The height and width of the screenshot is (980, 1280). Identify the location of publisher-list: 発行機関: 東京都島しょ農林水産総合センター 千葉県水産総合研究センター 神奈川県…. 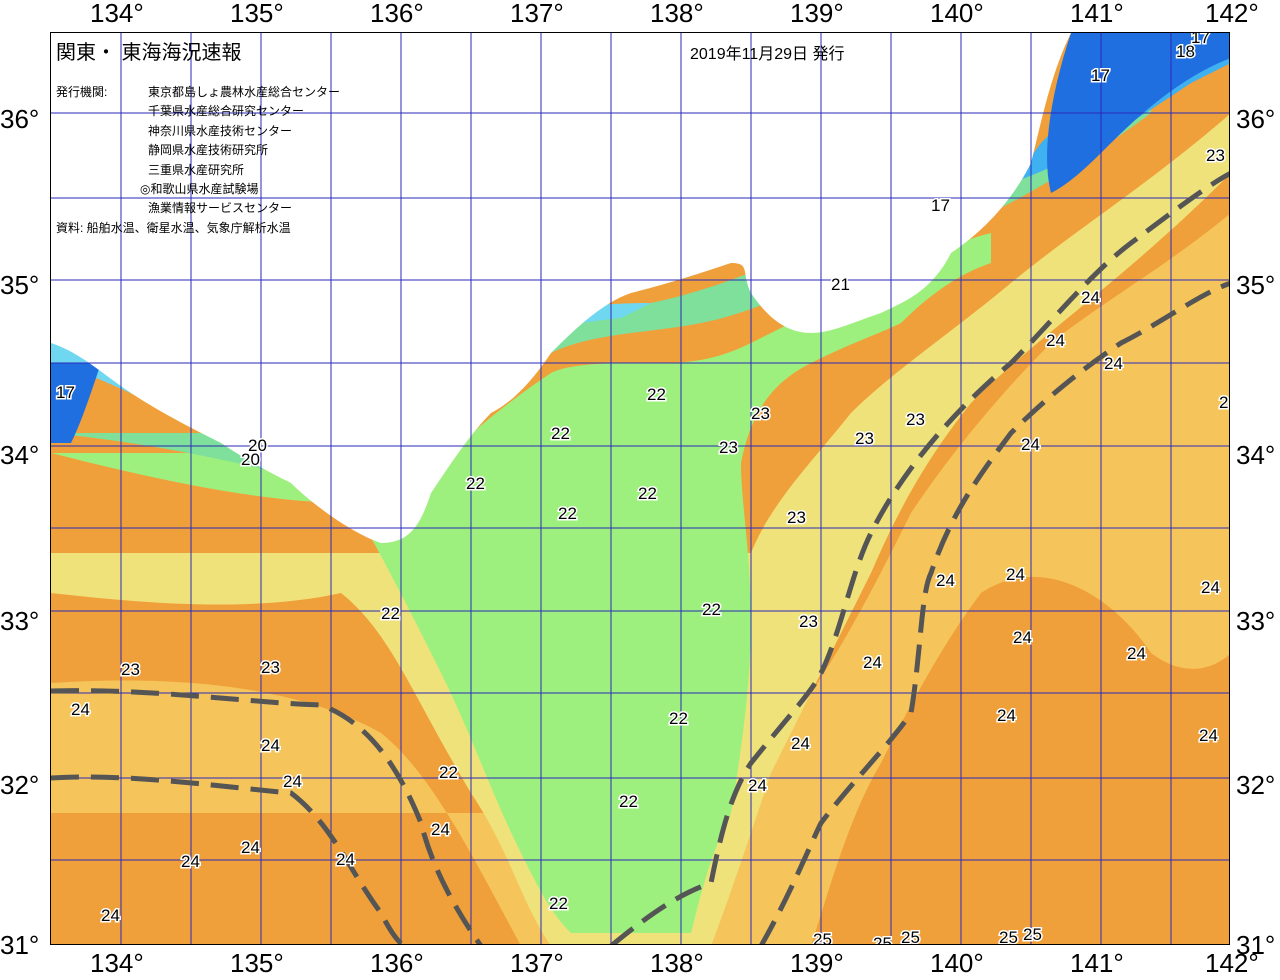
(198, 151).